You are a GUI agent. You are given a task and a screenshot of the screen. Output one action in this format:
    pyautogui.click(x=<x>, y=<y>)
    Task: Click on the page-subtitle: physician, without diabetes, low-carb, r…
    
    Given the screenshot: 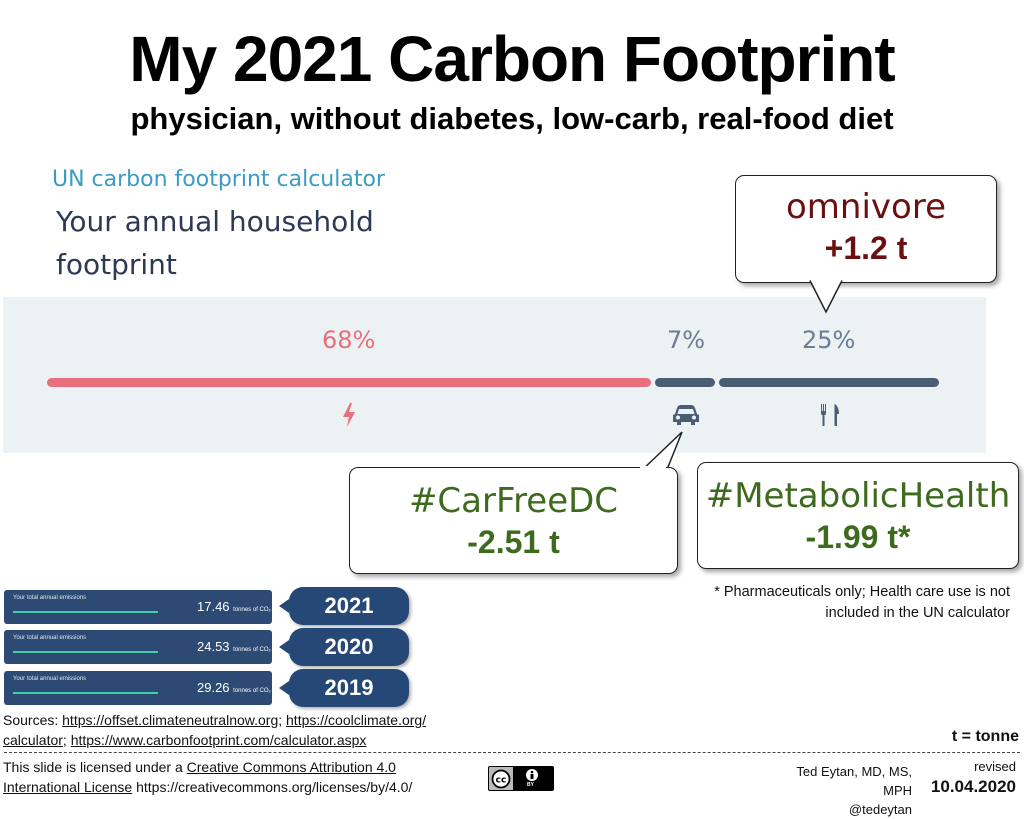 What is the action you would take?
    pyautogui.click(x=512, y=118)
    